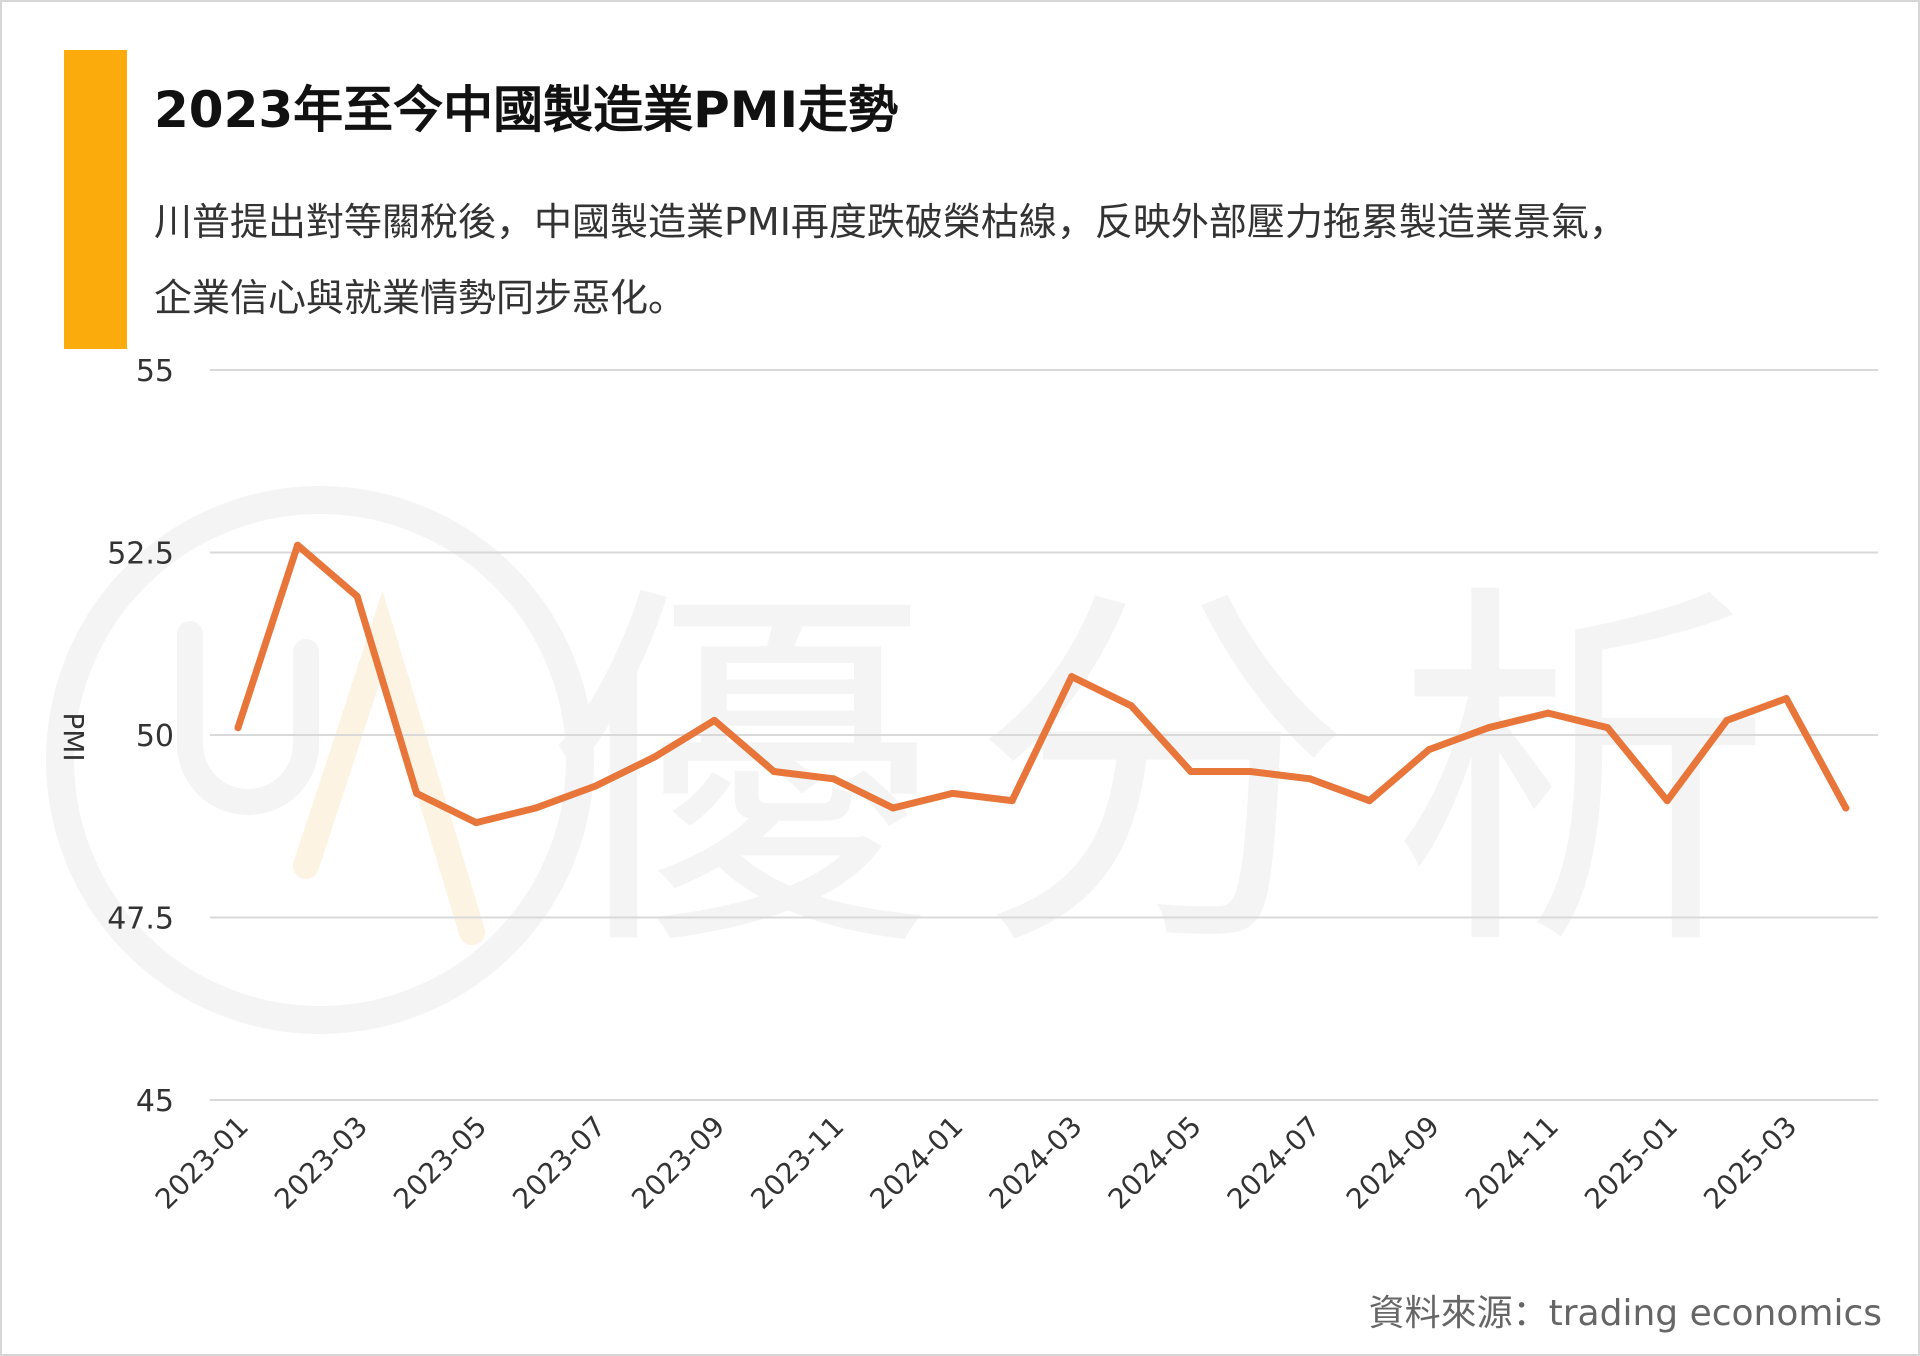  I want to click on source-note: 資料來源：trading economics, so click(1625, 1313).